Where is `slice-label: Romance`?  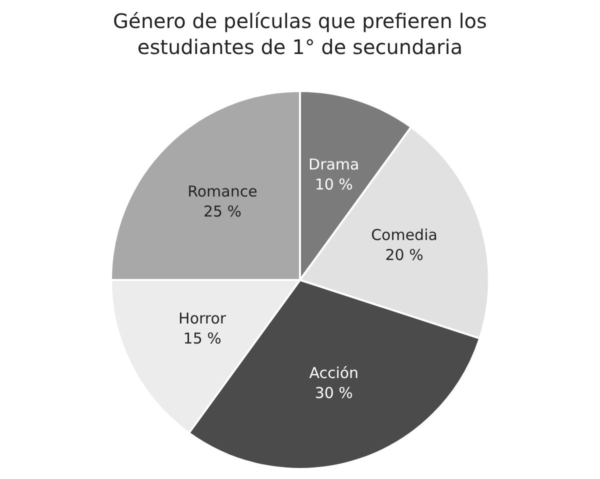
slice-label: Romance is located at coordinates (223, 191).